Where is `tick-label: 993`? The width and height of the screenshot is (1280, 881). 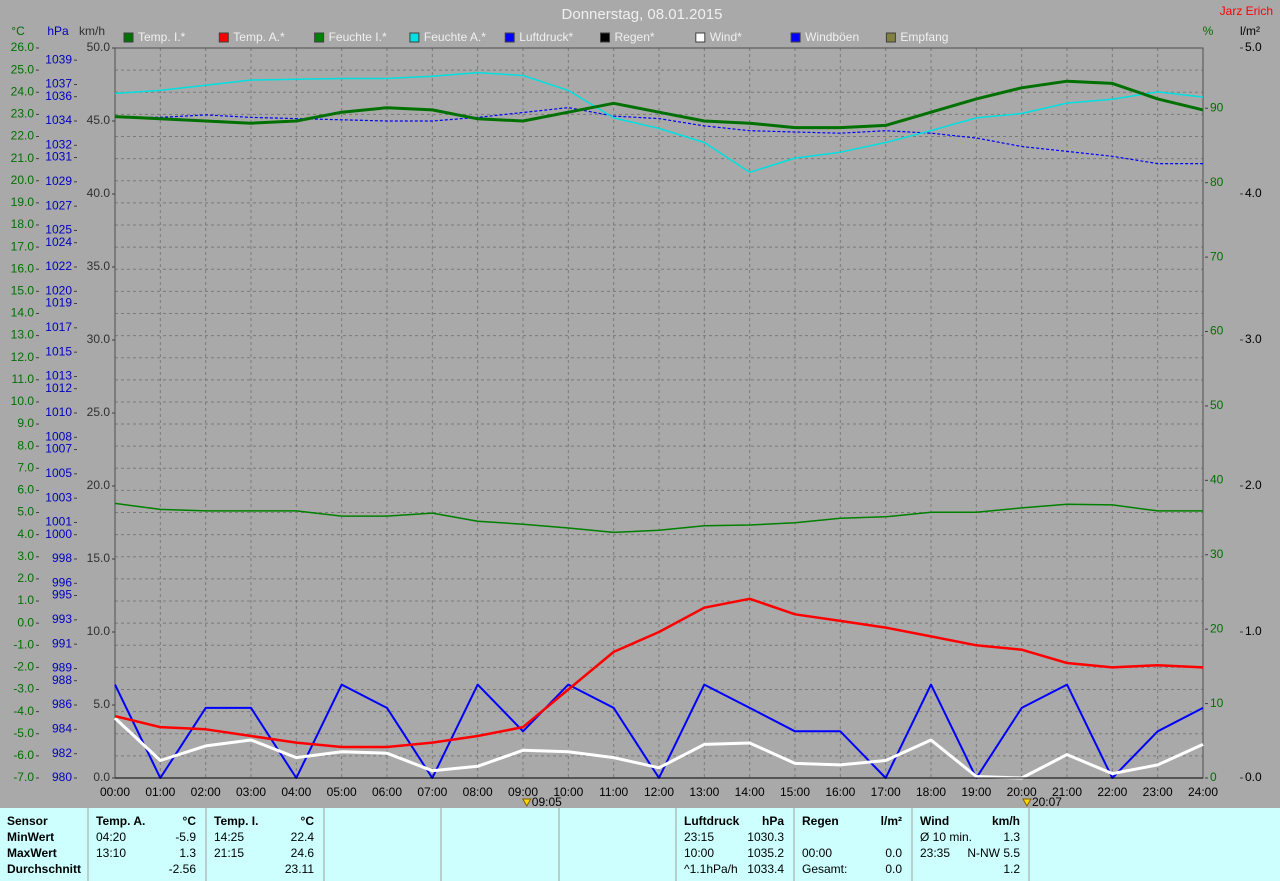 tick-label: 993 is located at coordinates (62, 619).